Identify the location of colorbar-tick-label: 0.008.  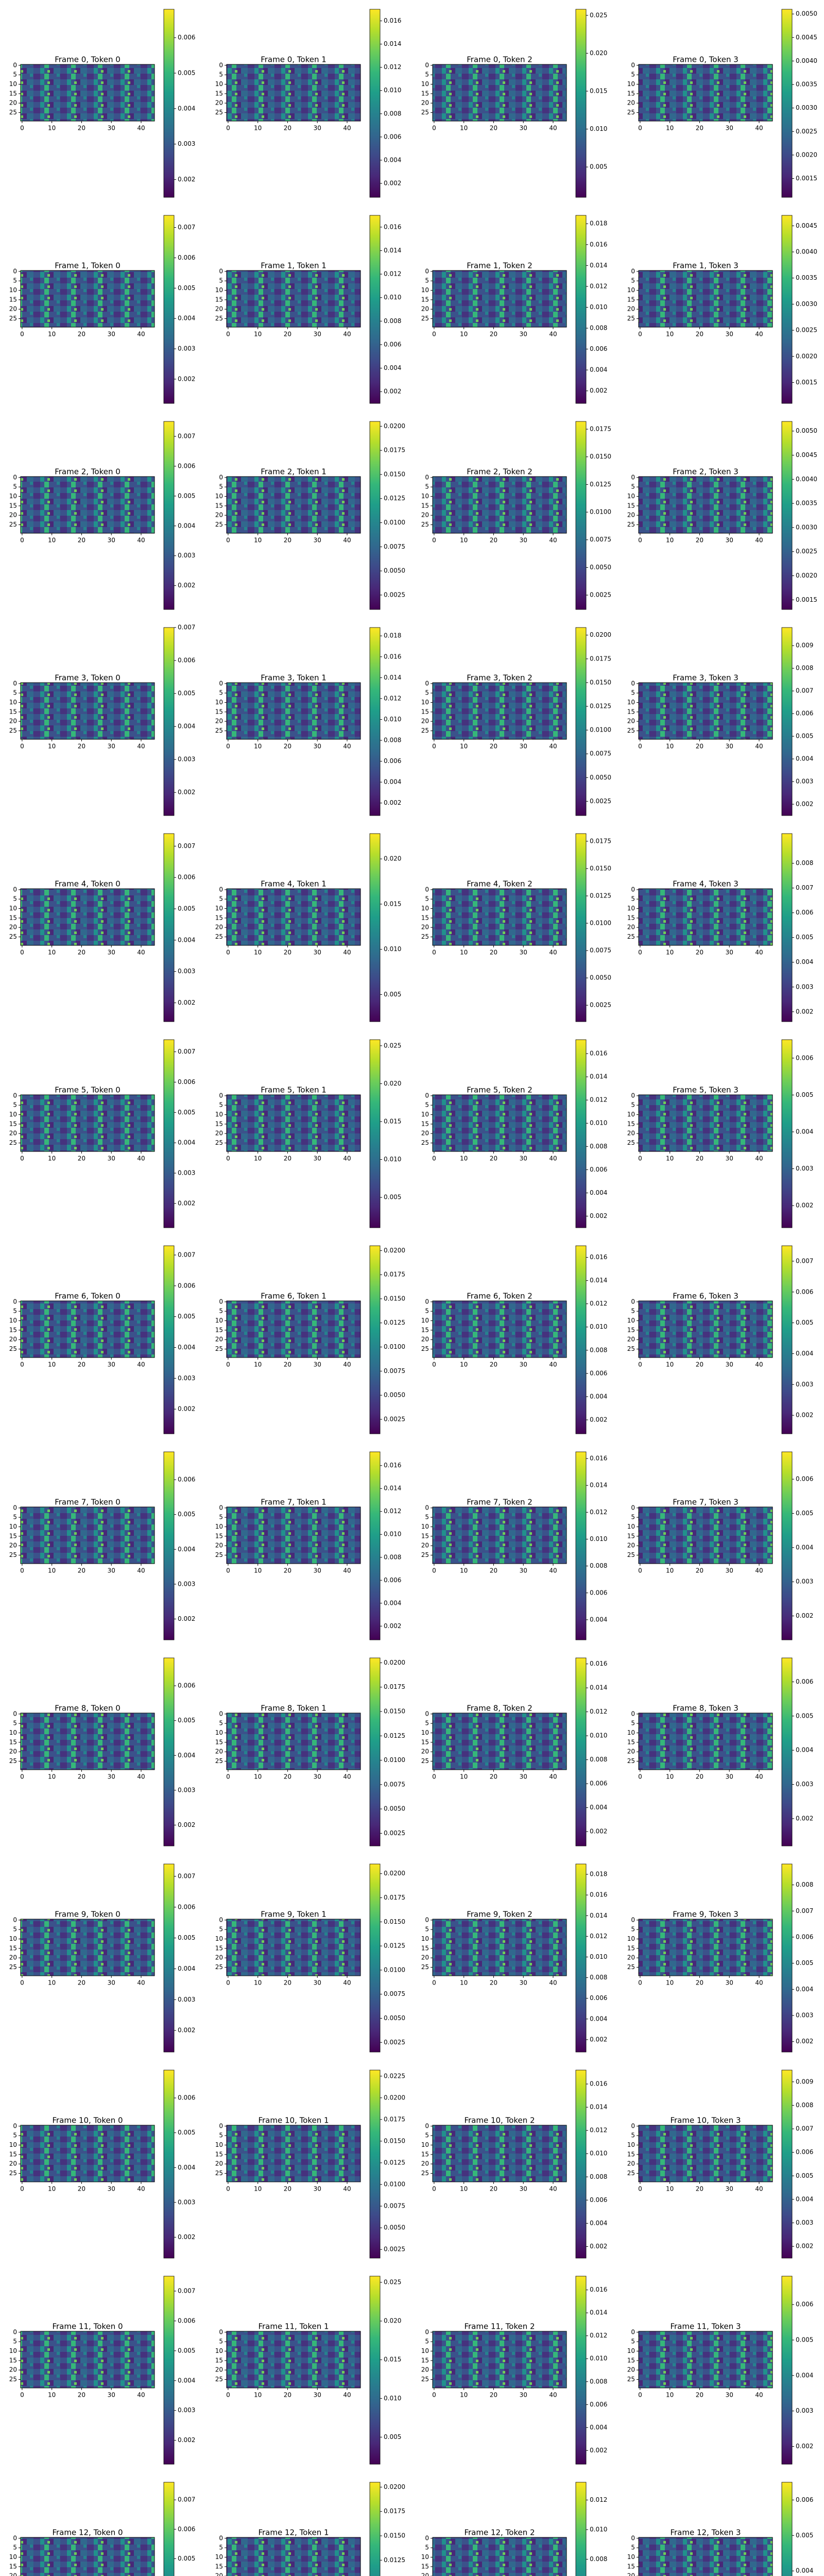
(599, 1565).